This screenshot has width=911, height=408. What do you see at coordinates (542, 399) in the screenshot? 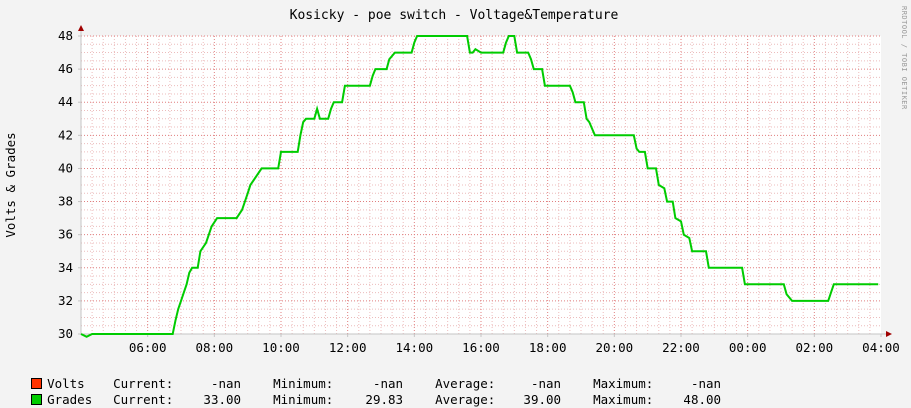
I see `grades-average-value: 39.00` at bounding box center [542, 399].